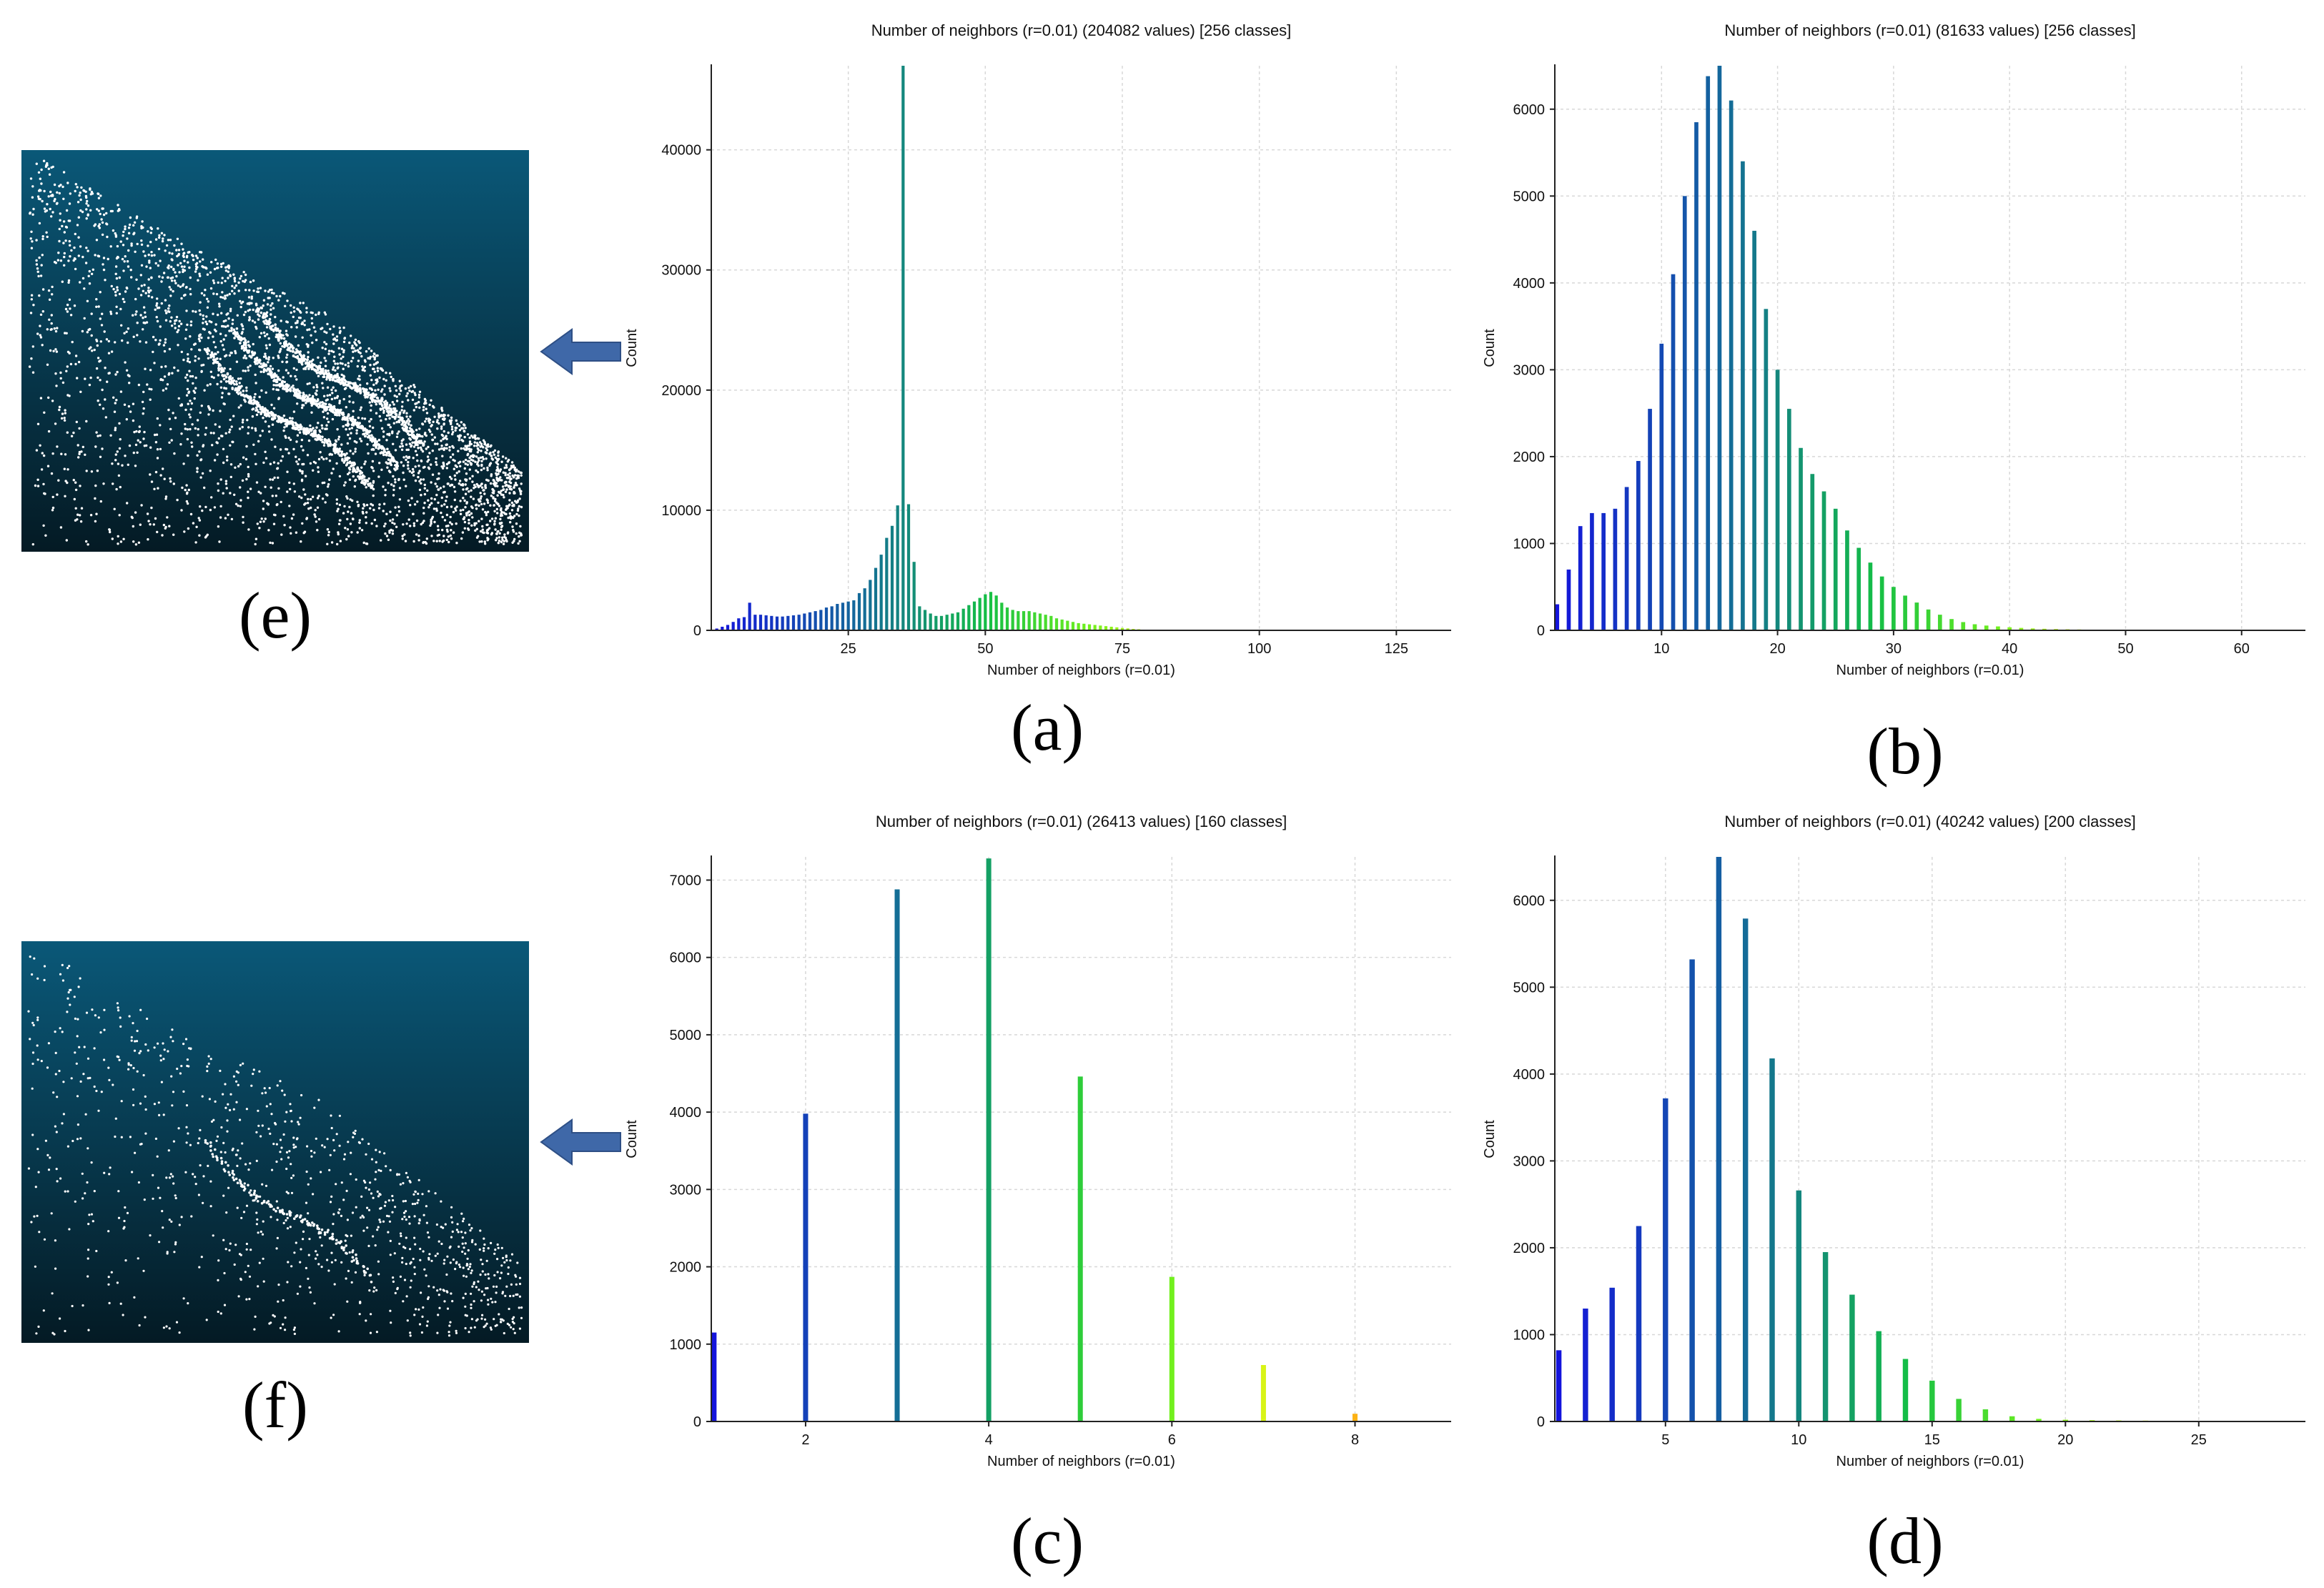 This screenshot has height=1588, width=2324. Describe the element at coordinates (697, 631) in the screenshot. I see `y-tick-label-a: 0` at that location.